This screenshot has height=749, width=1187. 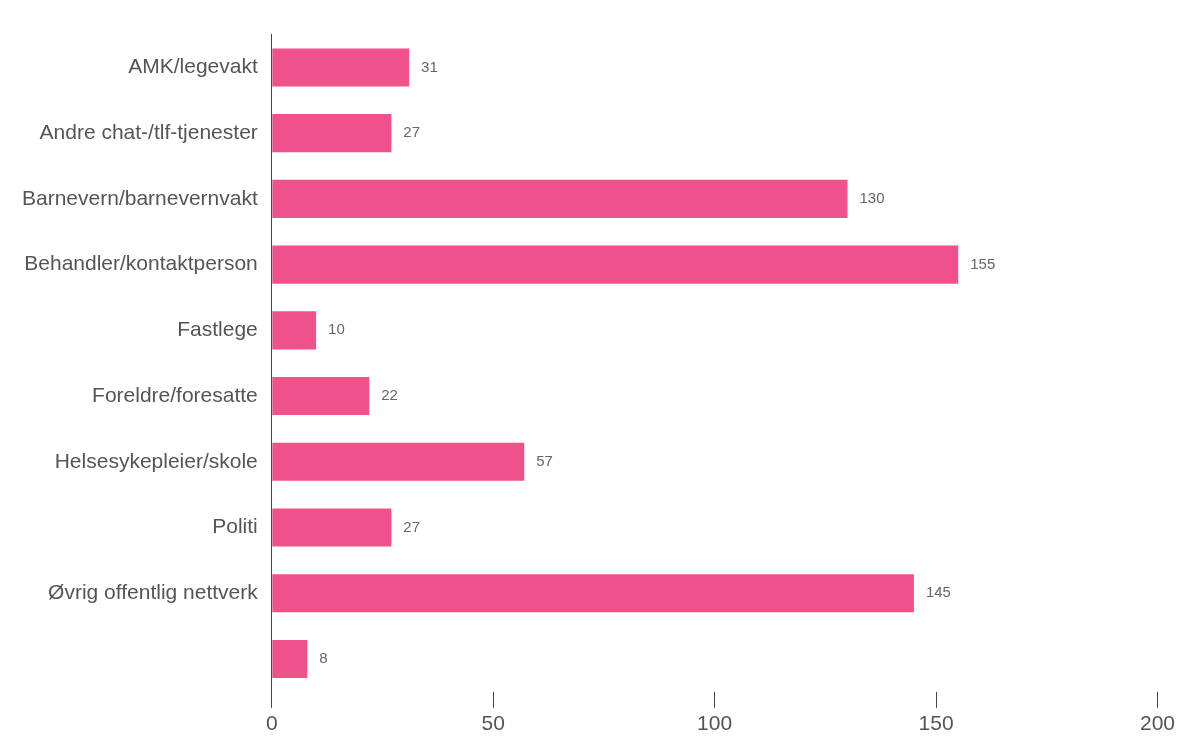 What do you see at coordinates (139, 197) in the screenshot?
I see `y-tick-label: Barnevern/barnevernvakt` at bounding box center [139, 197].